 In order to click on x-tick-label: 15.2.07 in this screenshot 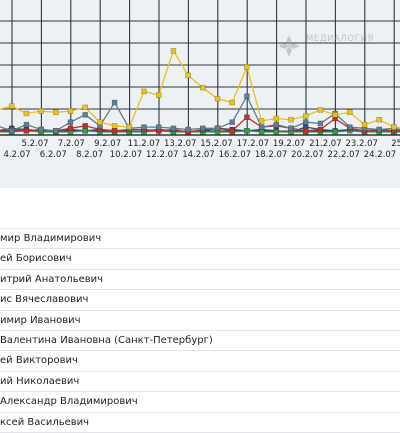, I will do `click(216, 144)`.